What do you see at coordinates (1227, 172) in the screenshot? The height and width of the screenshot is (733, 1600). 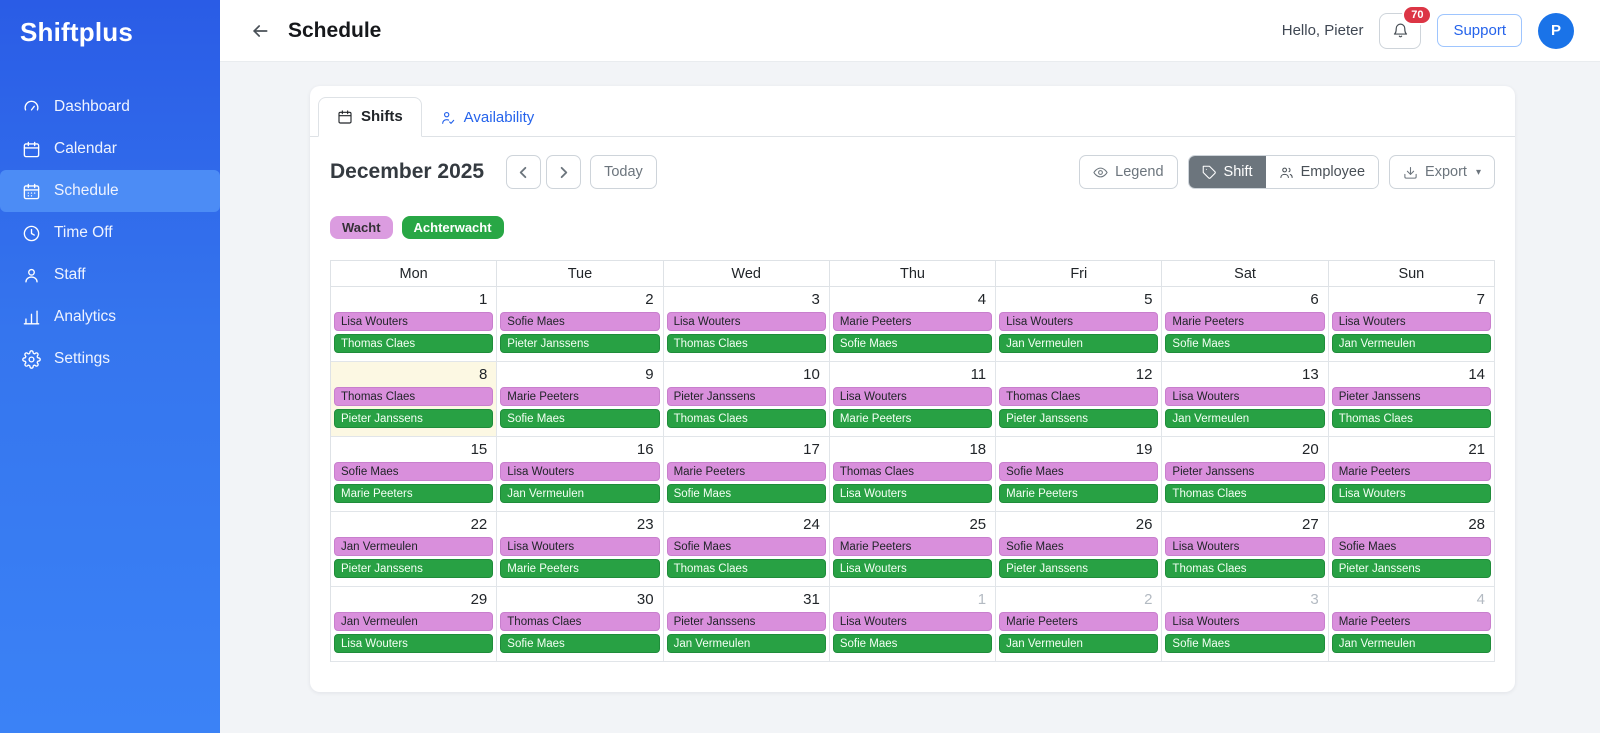 I see `view-mode-shift: Shift` at bounding box center [1227, 172].